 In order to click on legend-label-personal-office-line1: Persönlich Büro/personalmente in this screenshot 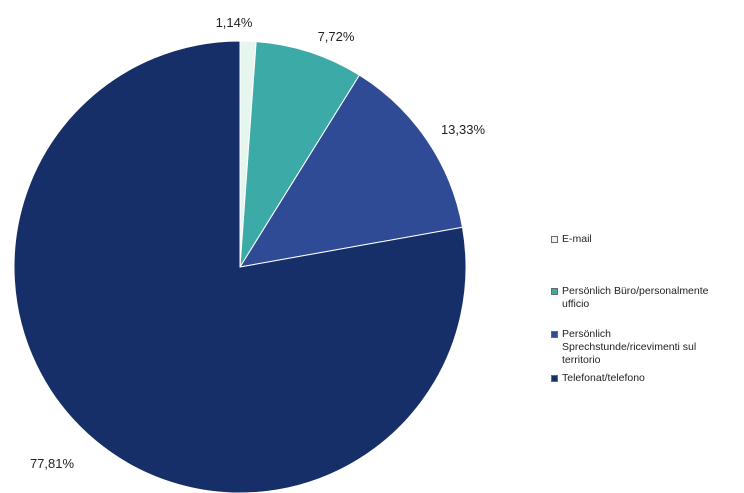, I will do `click(635, 291)`.